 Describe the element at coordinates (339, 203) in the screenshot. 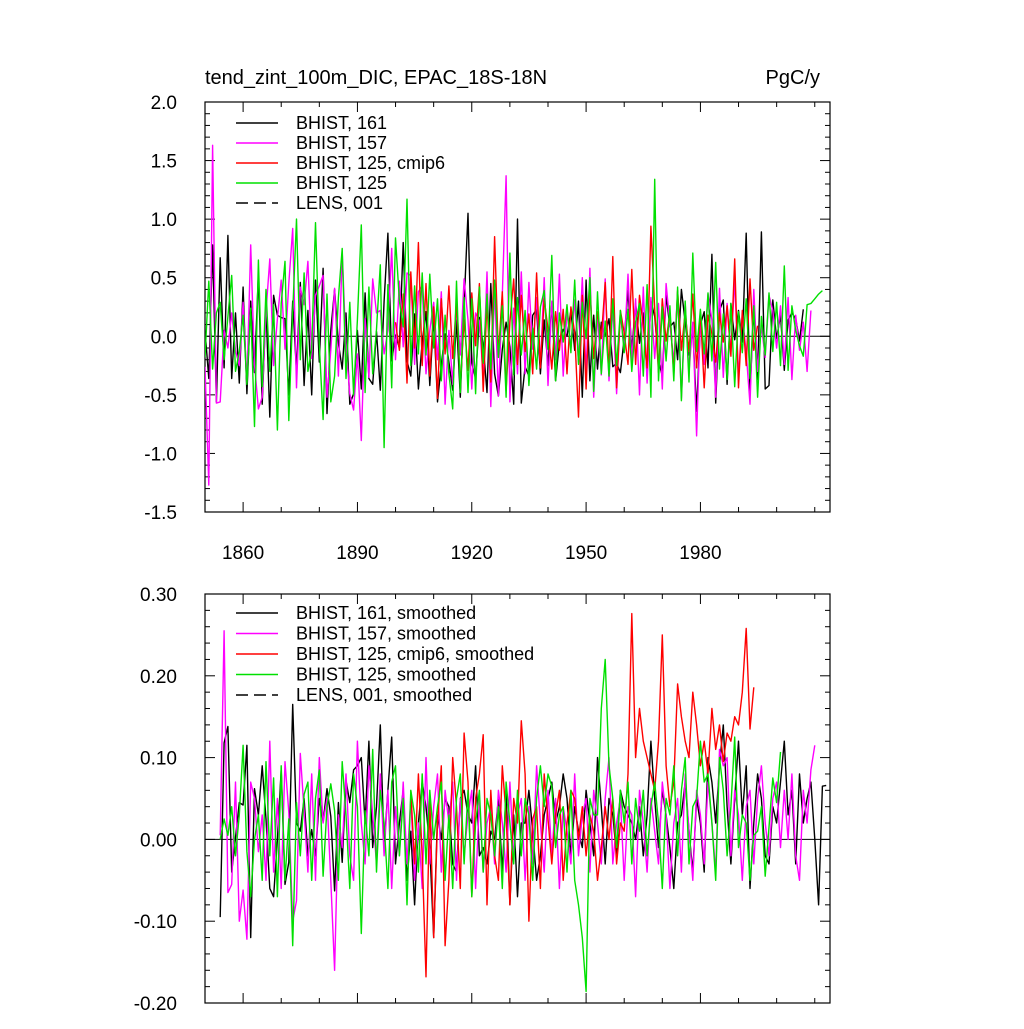

I see `legend-label: LENS, 001` at that location.